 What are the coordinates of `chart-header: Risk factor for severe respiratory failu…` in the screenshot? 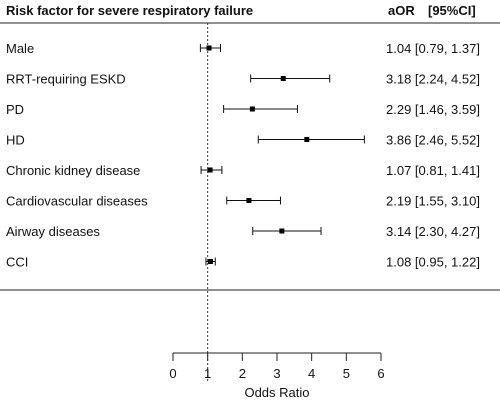 It's located at (241, 10).